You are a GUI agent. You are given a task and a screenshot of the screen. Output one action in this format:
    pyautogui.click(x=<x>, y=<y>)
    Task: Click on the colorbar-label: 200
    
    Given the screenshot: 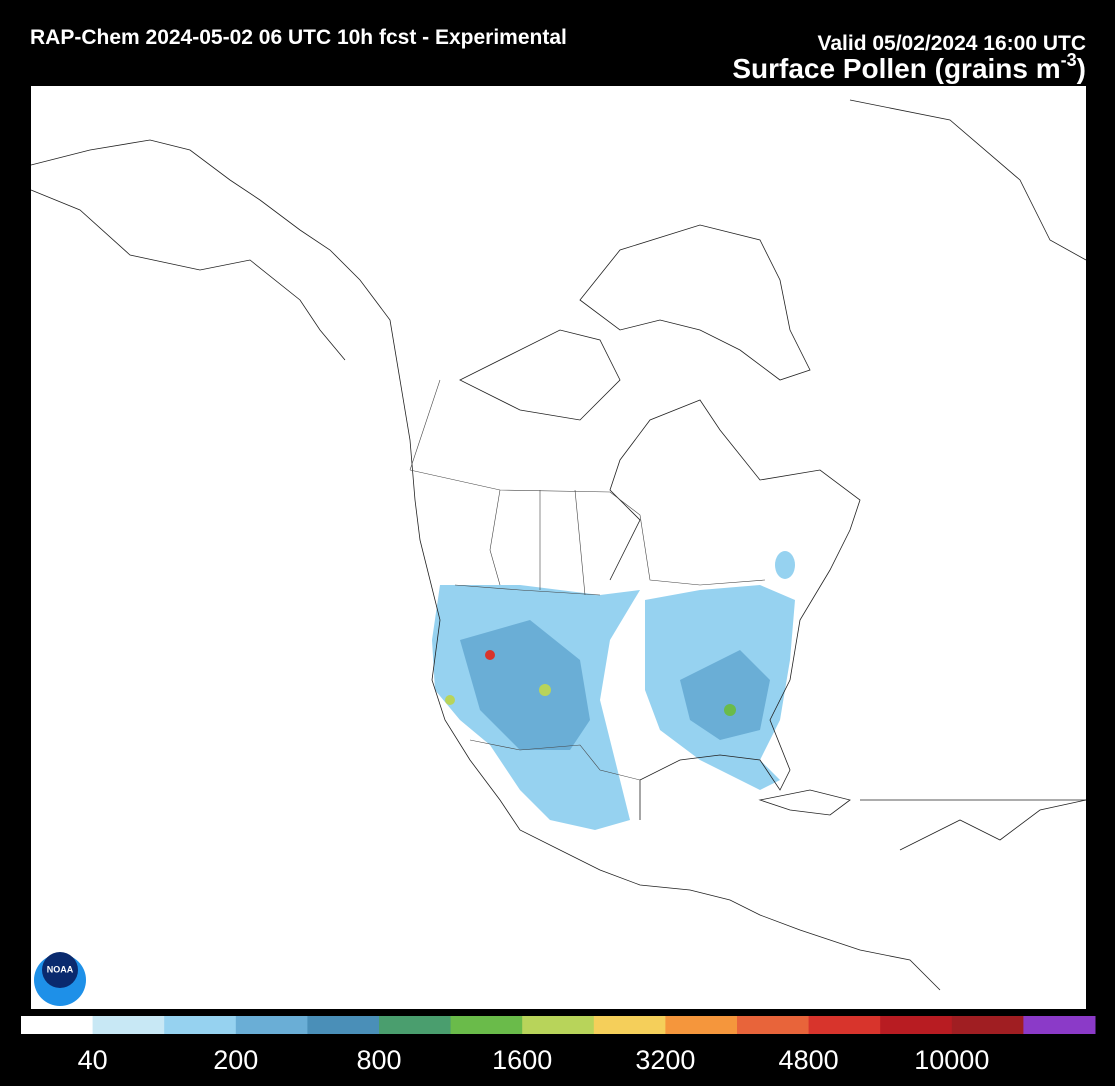 What is the action you would take?
    pyautogui.click(x=235, y=1060)
    